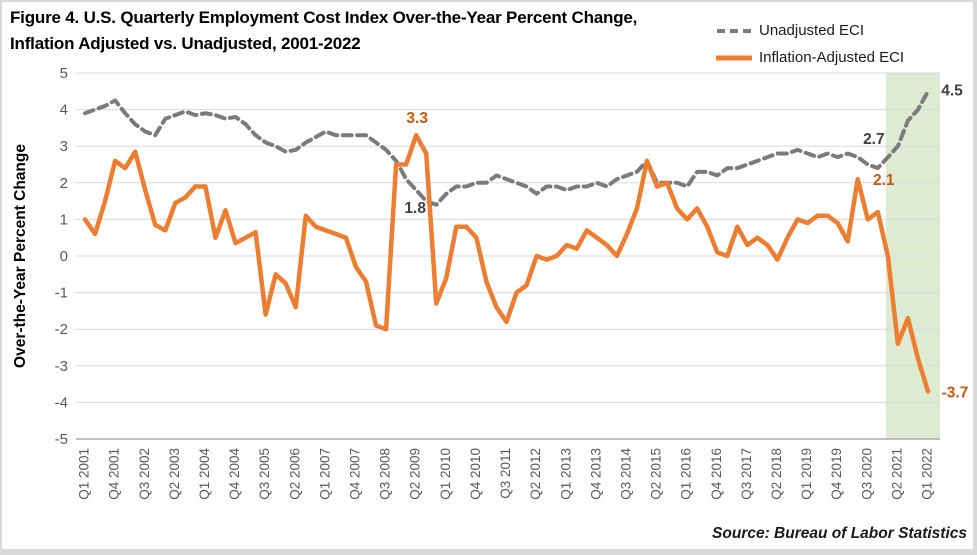 The image size is (977, 555). What do you see at coordinates (488, 552) in the screenshot?
I see `border-bottom` at bounding box center [488, 552].